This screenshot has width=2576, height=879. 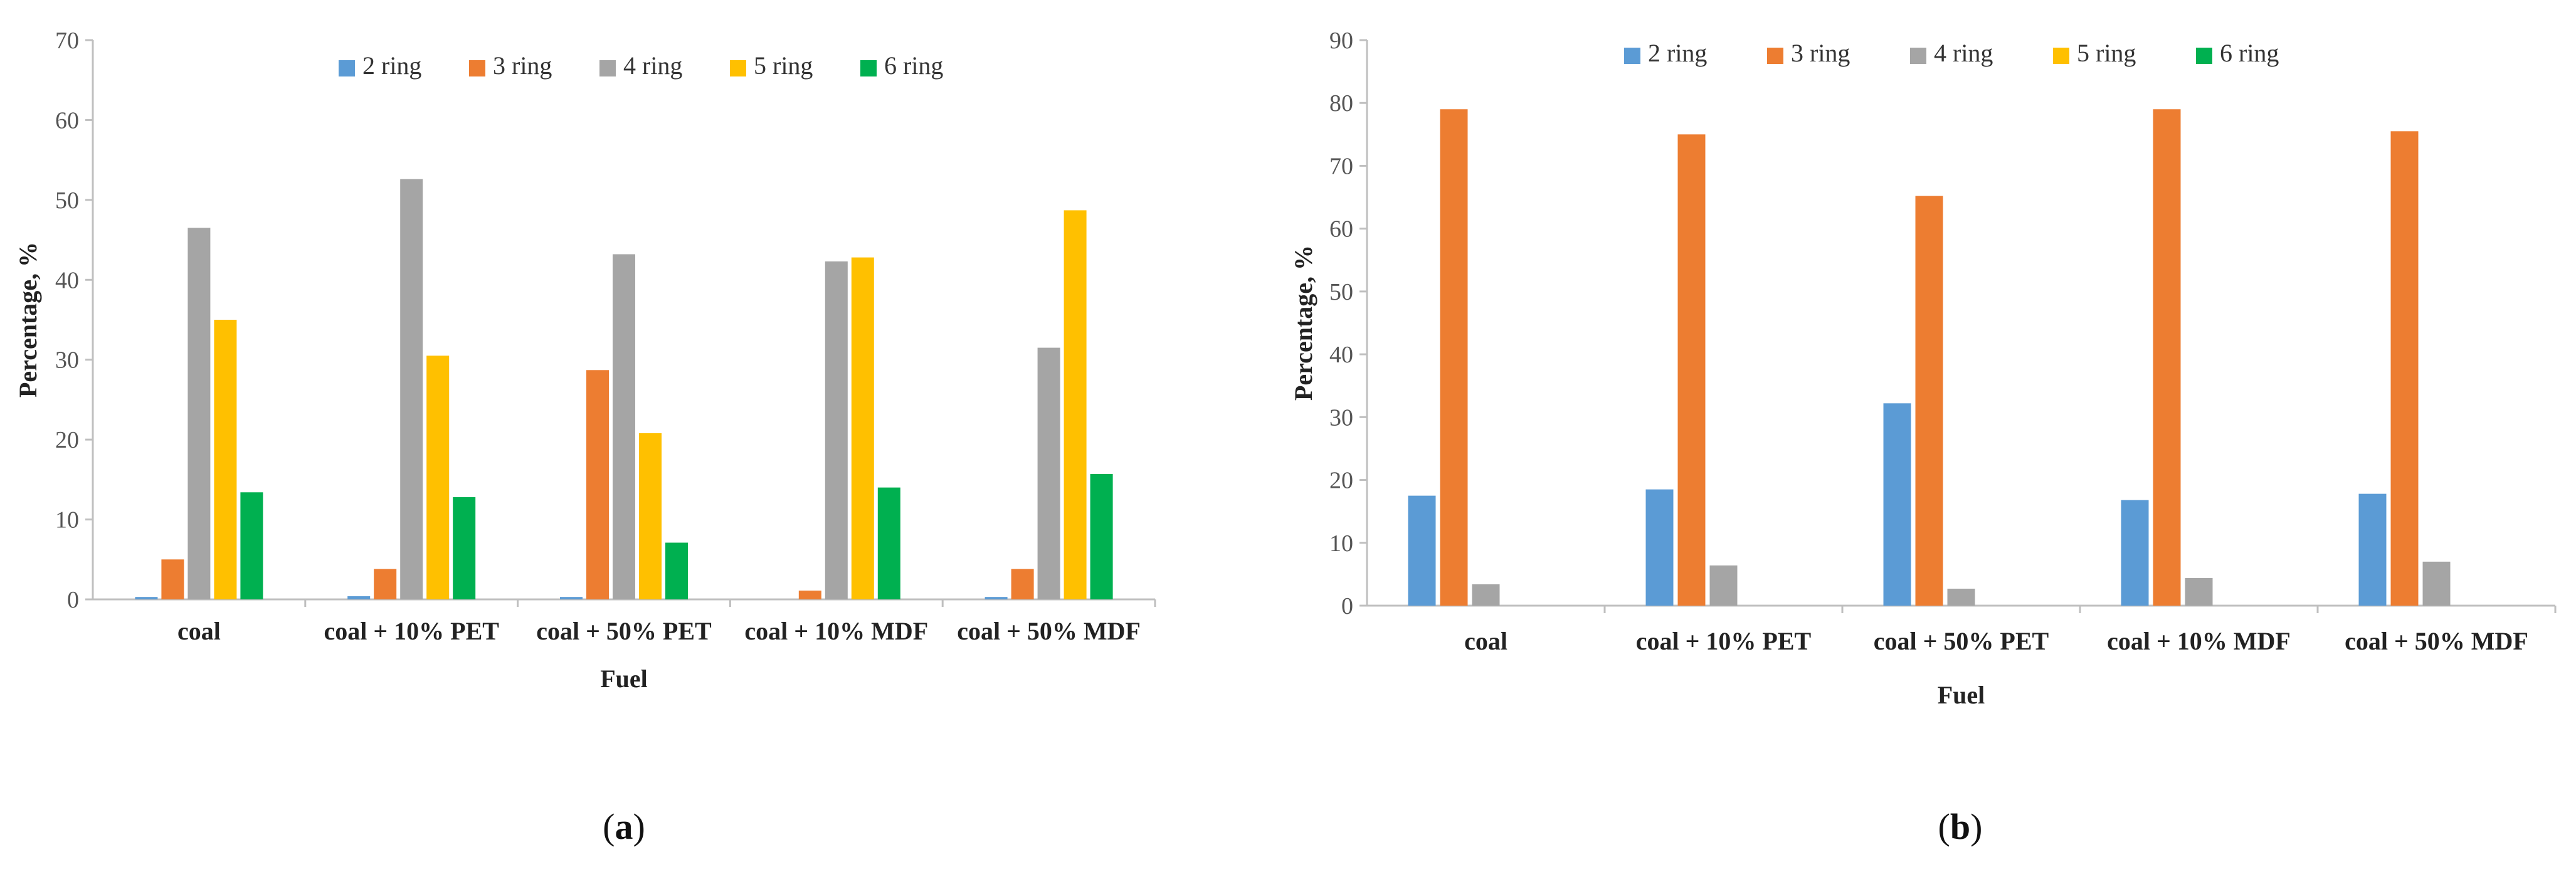 I want to click on legend-swatch-2-ring, so click(x=347, y=68).